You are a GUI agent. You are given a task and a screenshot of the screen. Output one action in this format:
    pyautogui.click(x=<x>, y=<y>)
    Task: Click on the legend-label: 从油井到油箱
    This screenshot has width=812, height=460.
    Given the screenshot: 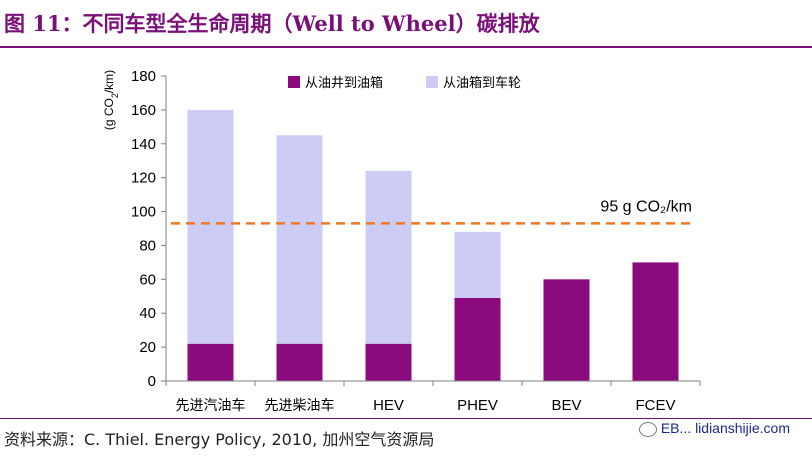 What is the action you would take?
    pyautogui.click(x=344, y=83)
    